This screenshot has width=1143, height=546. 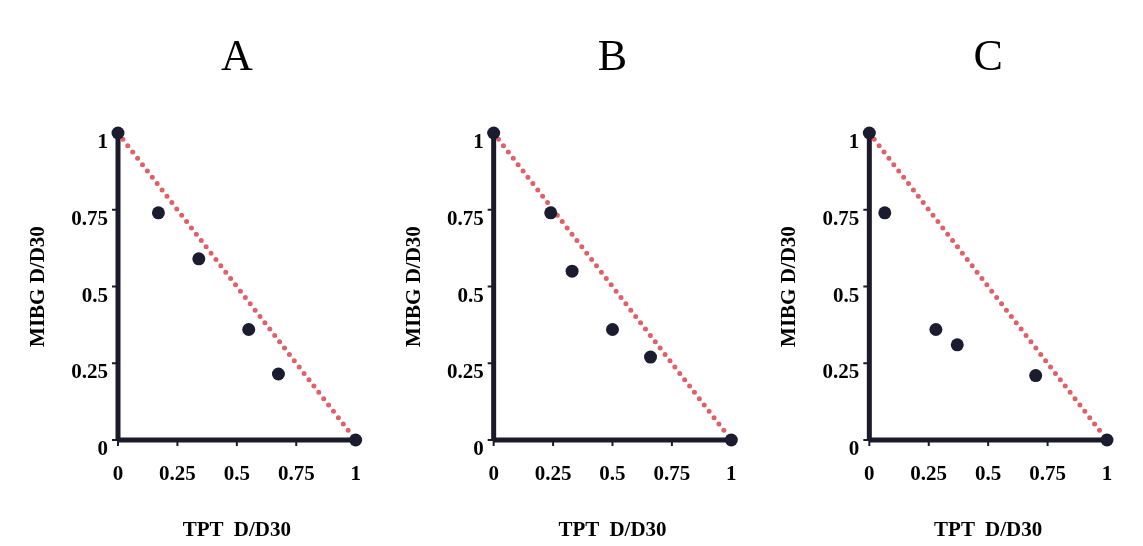 What do you see at coordinates (988, 55) in the screenshot?
I see `chart-title: C` at bounding box center [988, 55].